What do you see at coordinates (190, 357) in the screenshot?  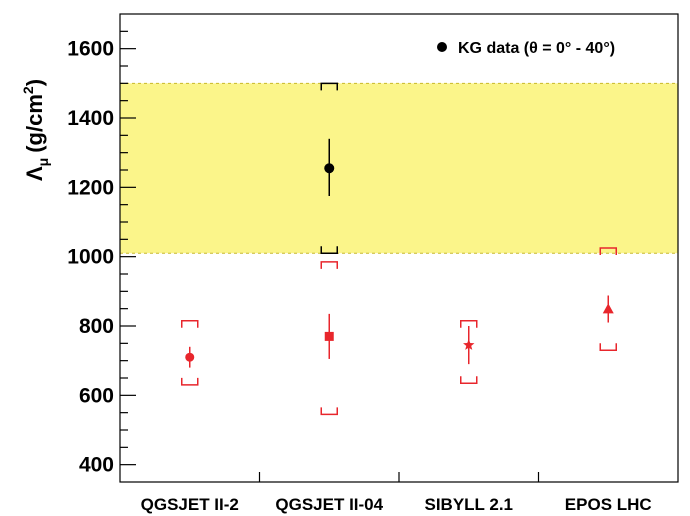 I see `model-qgsjet-ii-2-circle-marker` at bounding box center [190, 357].